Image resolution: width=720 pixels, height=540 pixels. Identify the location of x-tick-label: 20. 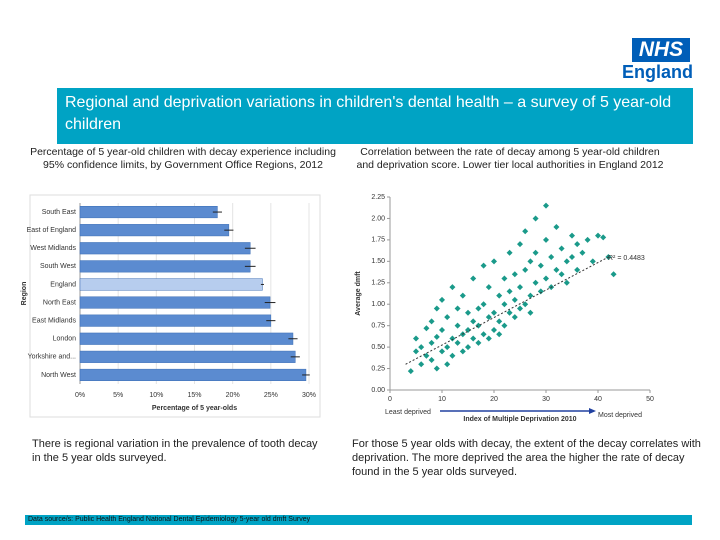
(494, 399).